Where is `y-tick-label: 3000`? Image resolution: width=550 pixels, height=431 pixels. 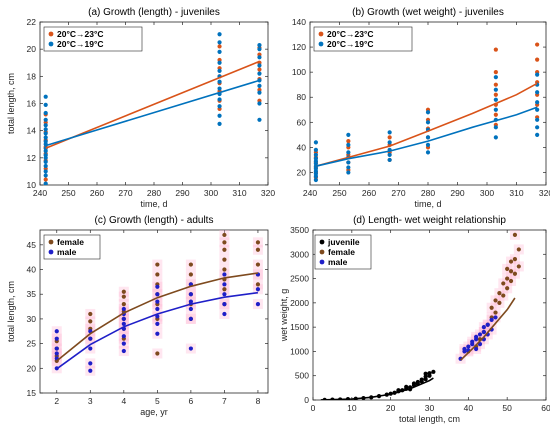
y-tick-label: 3000 is located at coordinates (299, 254).